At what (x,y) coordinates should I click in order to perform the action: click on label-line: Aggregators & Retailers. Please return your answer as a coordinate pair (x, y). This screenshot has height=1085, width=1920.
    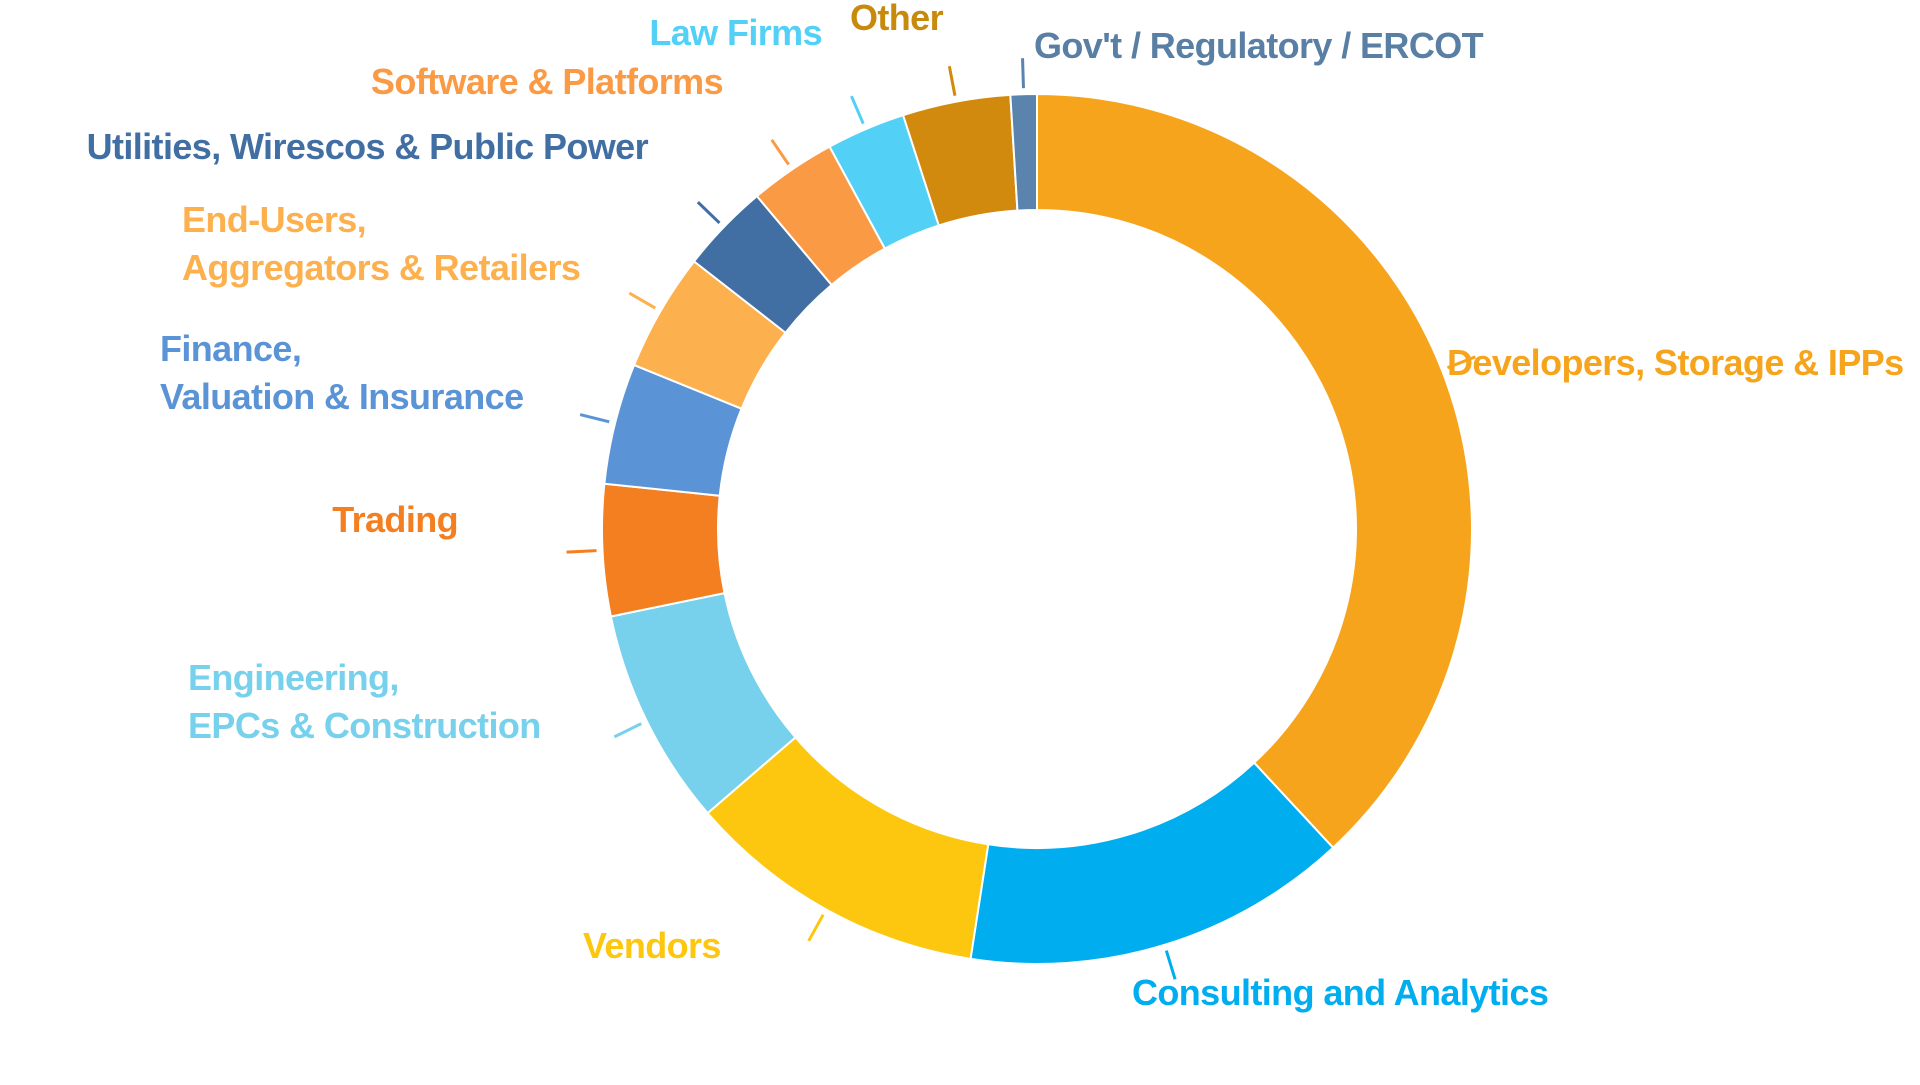
    Looking at the image, I should click on (381, 267).